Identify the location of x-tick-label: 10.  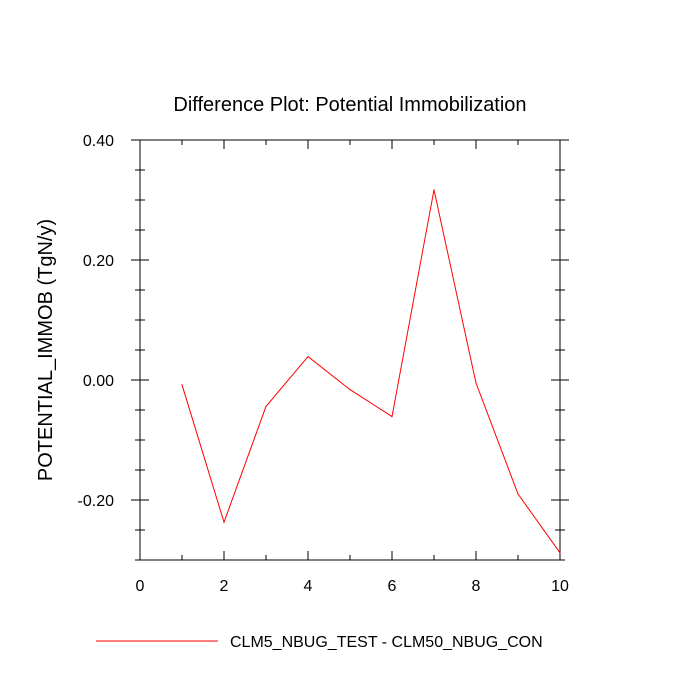
(560, 586).